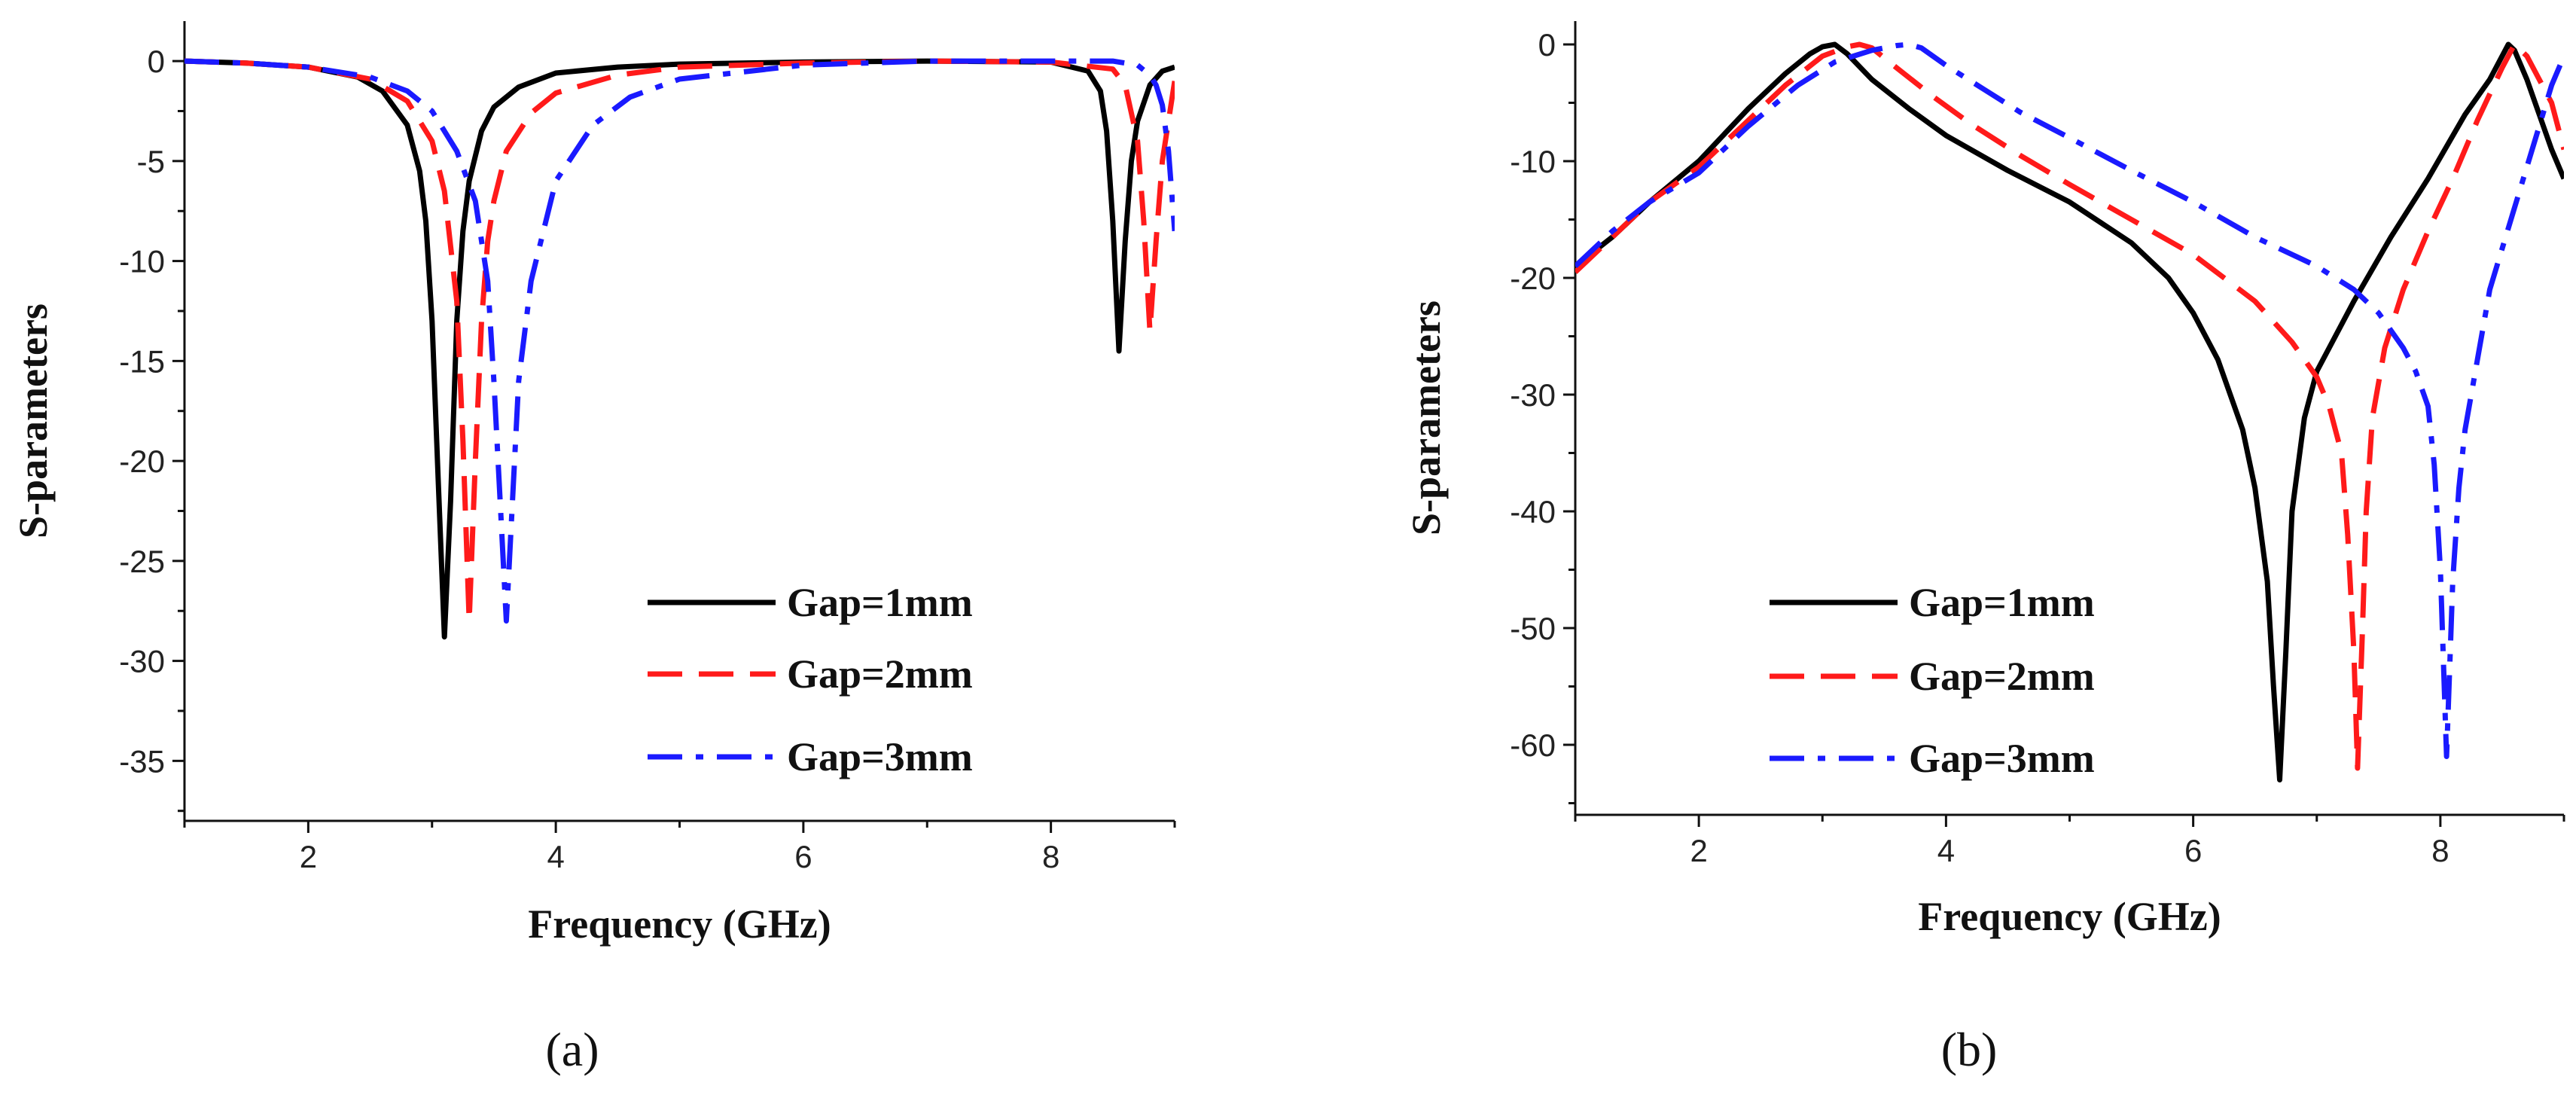  What do you see at coordinates (572, 1049) in the screenshot?
I see `panel-label: (a)` at bounding box center [572, 1049].